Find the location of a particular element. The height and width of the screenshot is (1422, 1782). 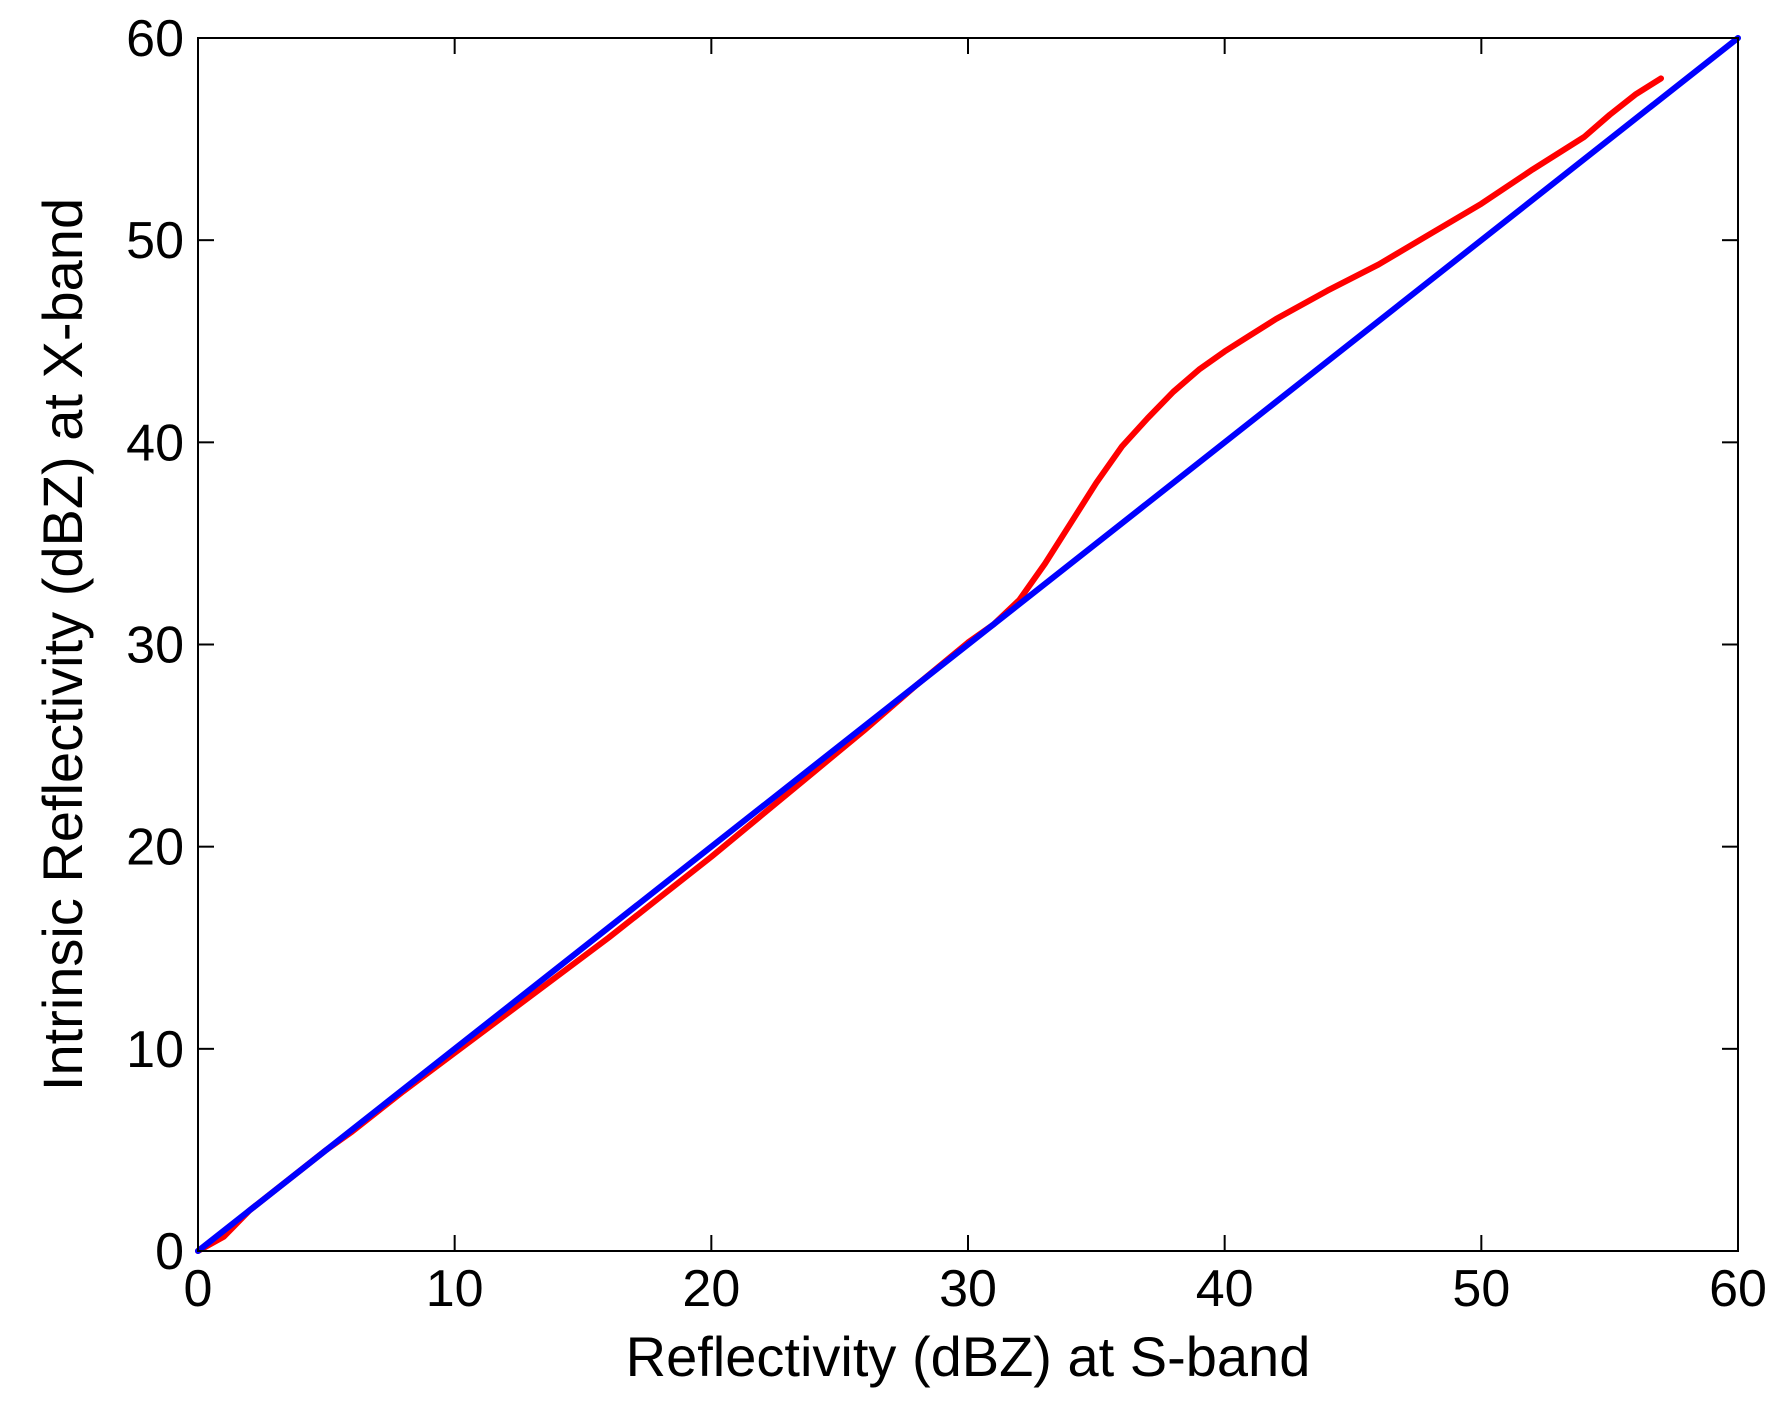

y-tick-label: 60 is located at coordinates (155, 39).